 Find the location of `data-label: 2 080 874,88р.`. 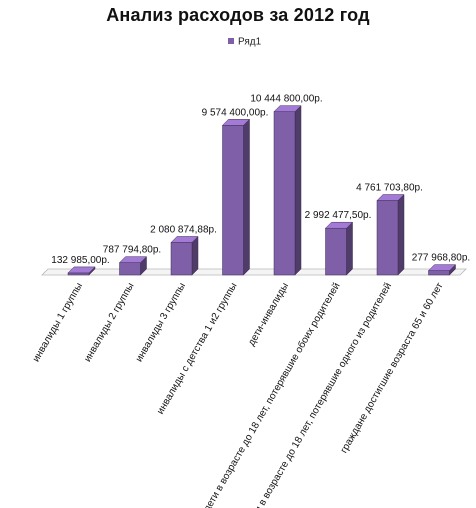

data-label: 2 080 874,88р. is located at coordinates (183, 229).